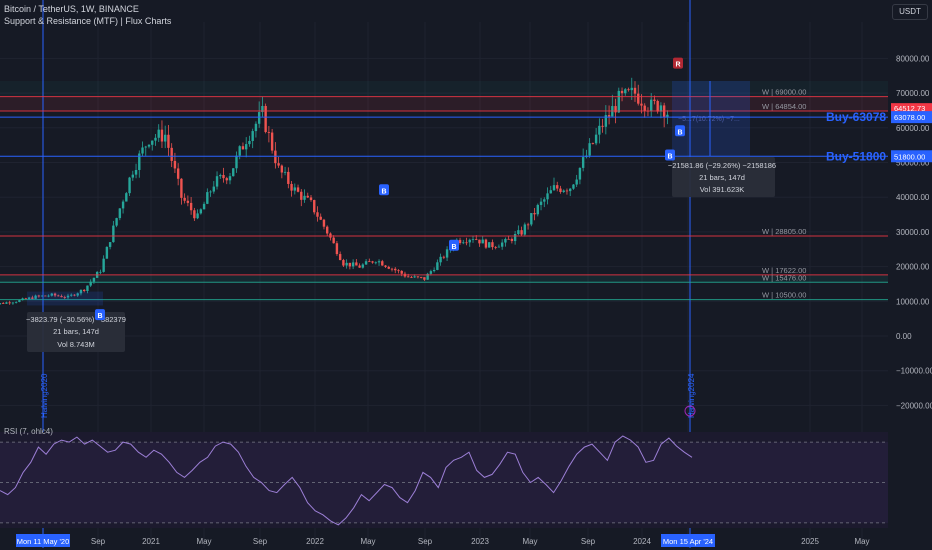 This screenshot has height=550, width=932. I want to click on x-tick-label: 2024, so click(642, 541).